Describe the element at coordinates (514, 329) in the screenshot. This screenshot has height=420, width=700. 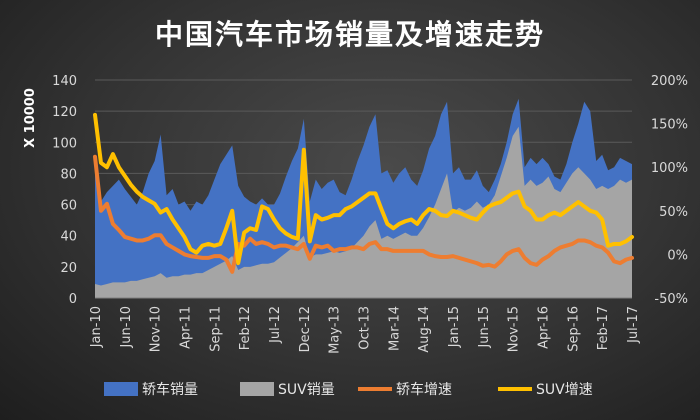
I see `x-tick-label: Nov-15` at that location.